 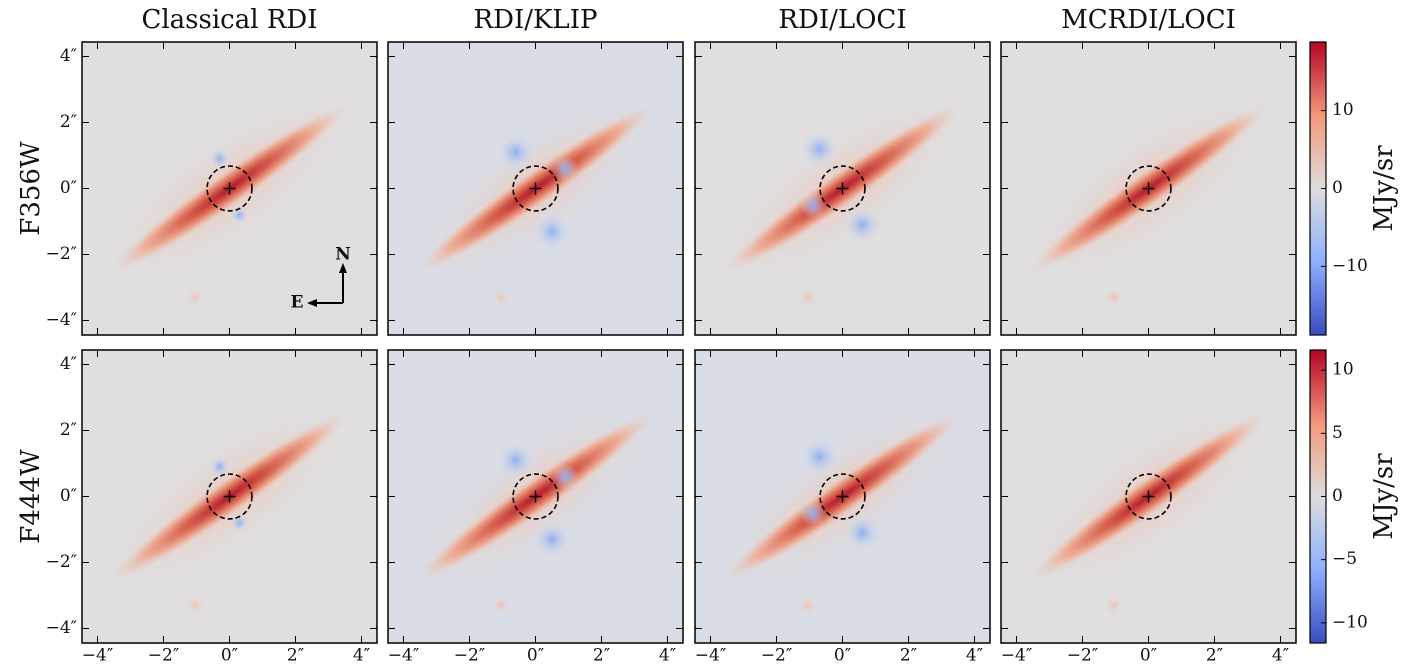 What do you see at coordinates (229, 20) in the screenshot?
I see `column-title: Classical RDI` at bounding box center [229, 20].